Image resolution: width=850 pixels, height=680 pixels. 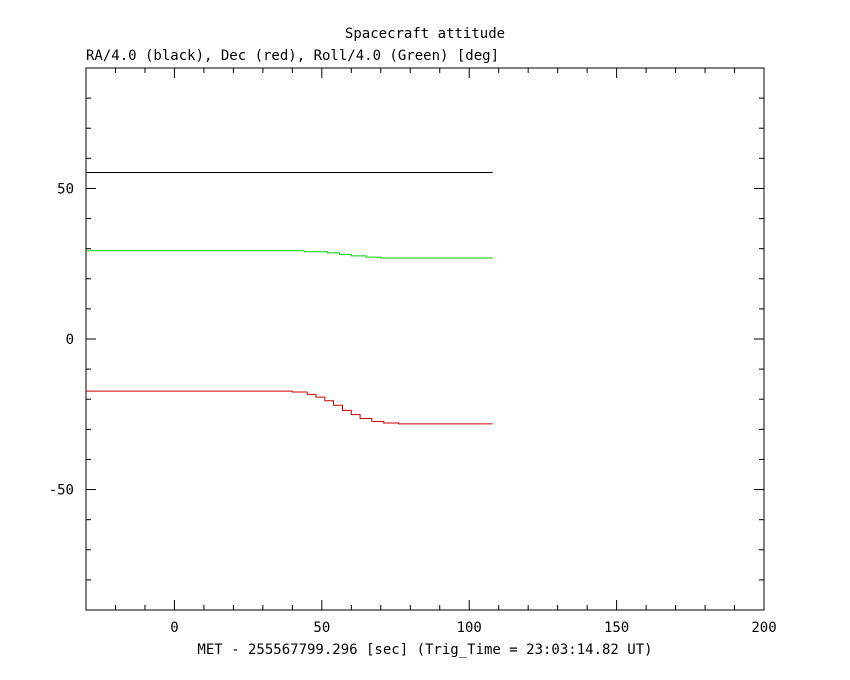 I want to click on x-tick-label: 150, so click(x=616, y=628).